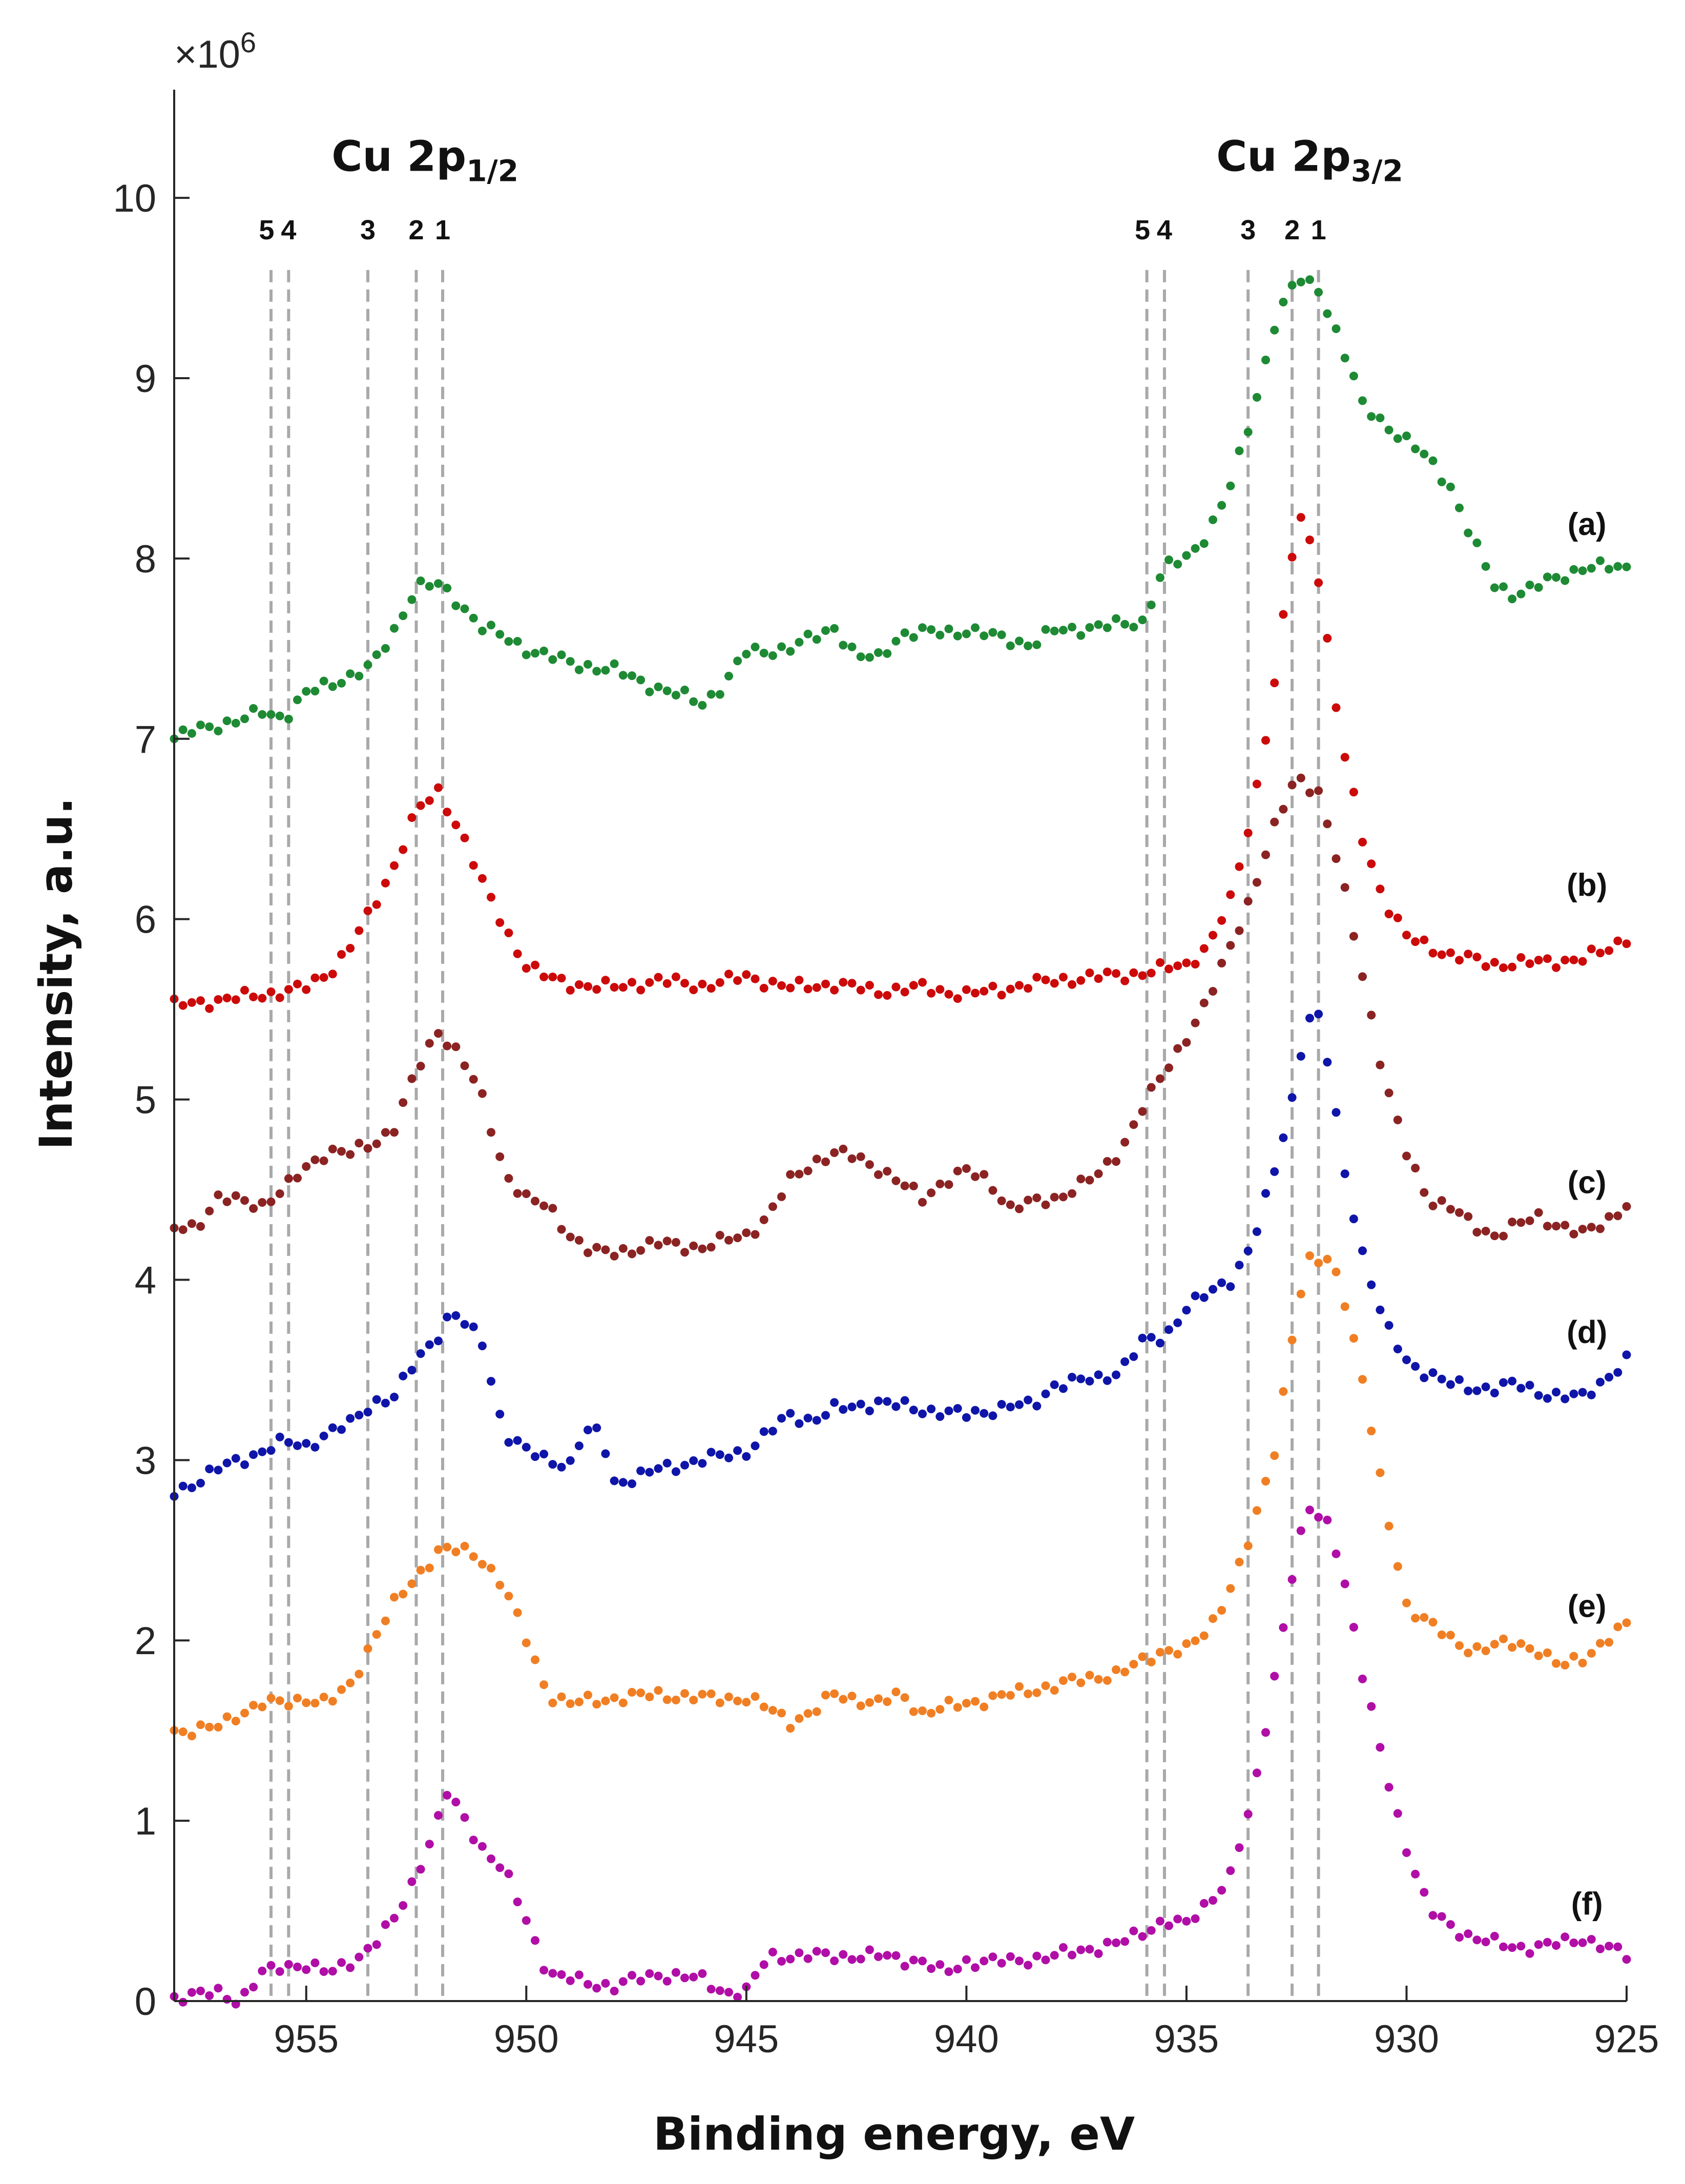 The height and width of the screenshot is (2184, 1685). What do you see at coordinates (1283, 156) in the screenshot?
I see `peak-title-main: Cu 2p` at bounding box center [1283, 156].